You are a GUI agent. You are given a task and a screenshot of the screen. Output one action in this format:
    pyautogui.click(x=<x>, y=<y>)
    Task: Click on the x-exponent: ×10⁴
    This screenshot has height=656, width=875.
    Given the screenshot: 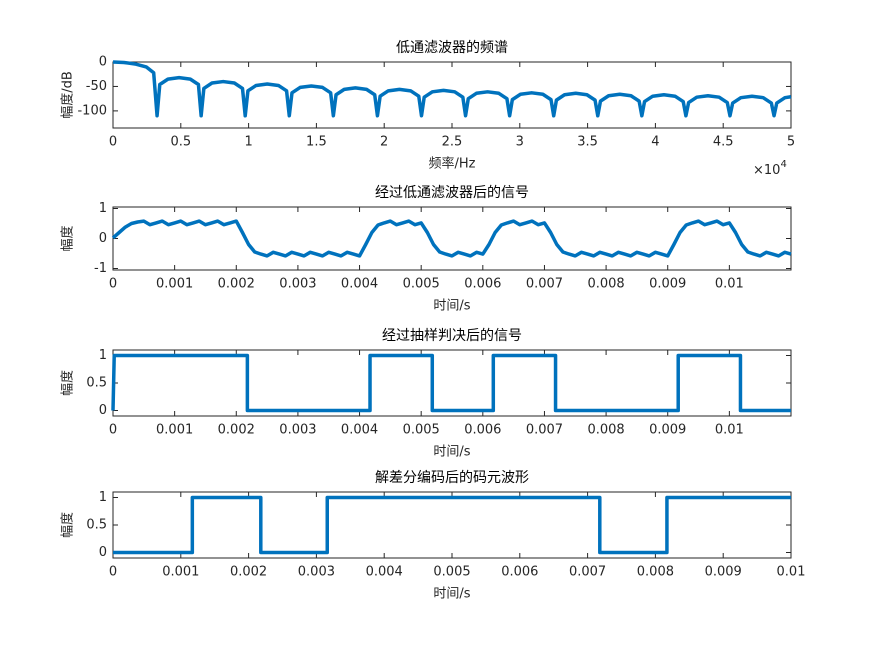 What is the action you would take?
    pyautogui.click(x=770, y=168)
    